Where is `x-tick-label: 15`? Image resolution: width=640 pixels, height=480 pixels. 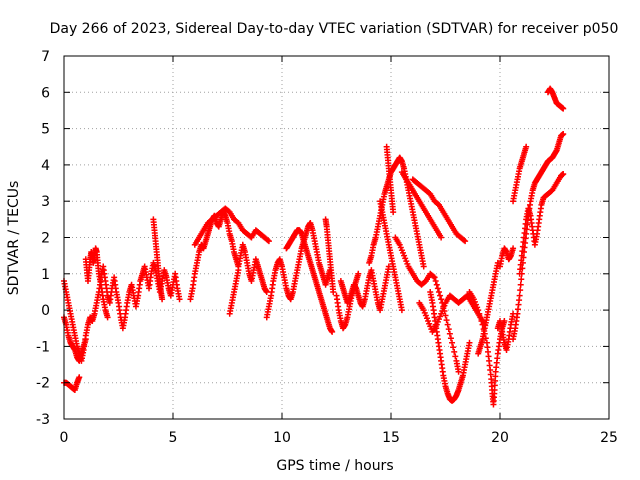
x-tick-label: 15 is located at coordinates (391, 438).